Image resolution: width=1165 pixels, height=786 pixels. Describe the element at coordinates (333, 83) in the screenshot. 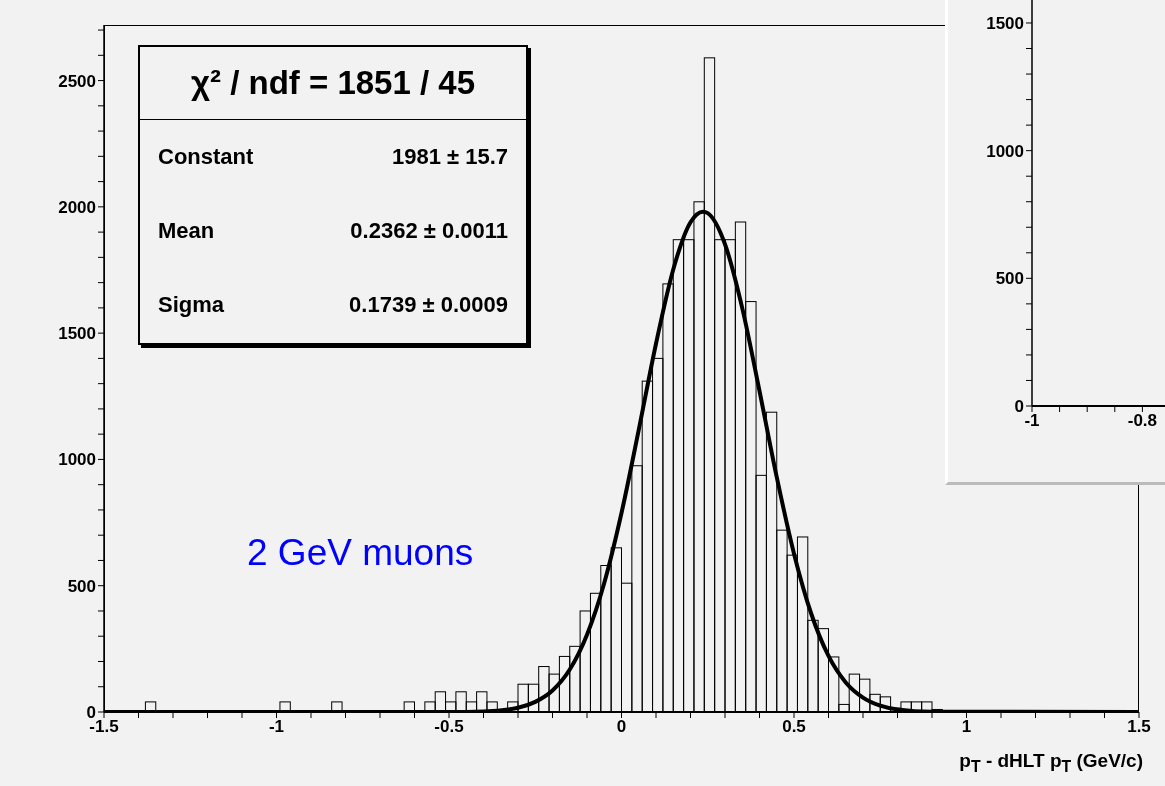

I see `annotation: χ² / ndf = 1851 / 45` at that location.